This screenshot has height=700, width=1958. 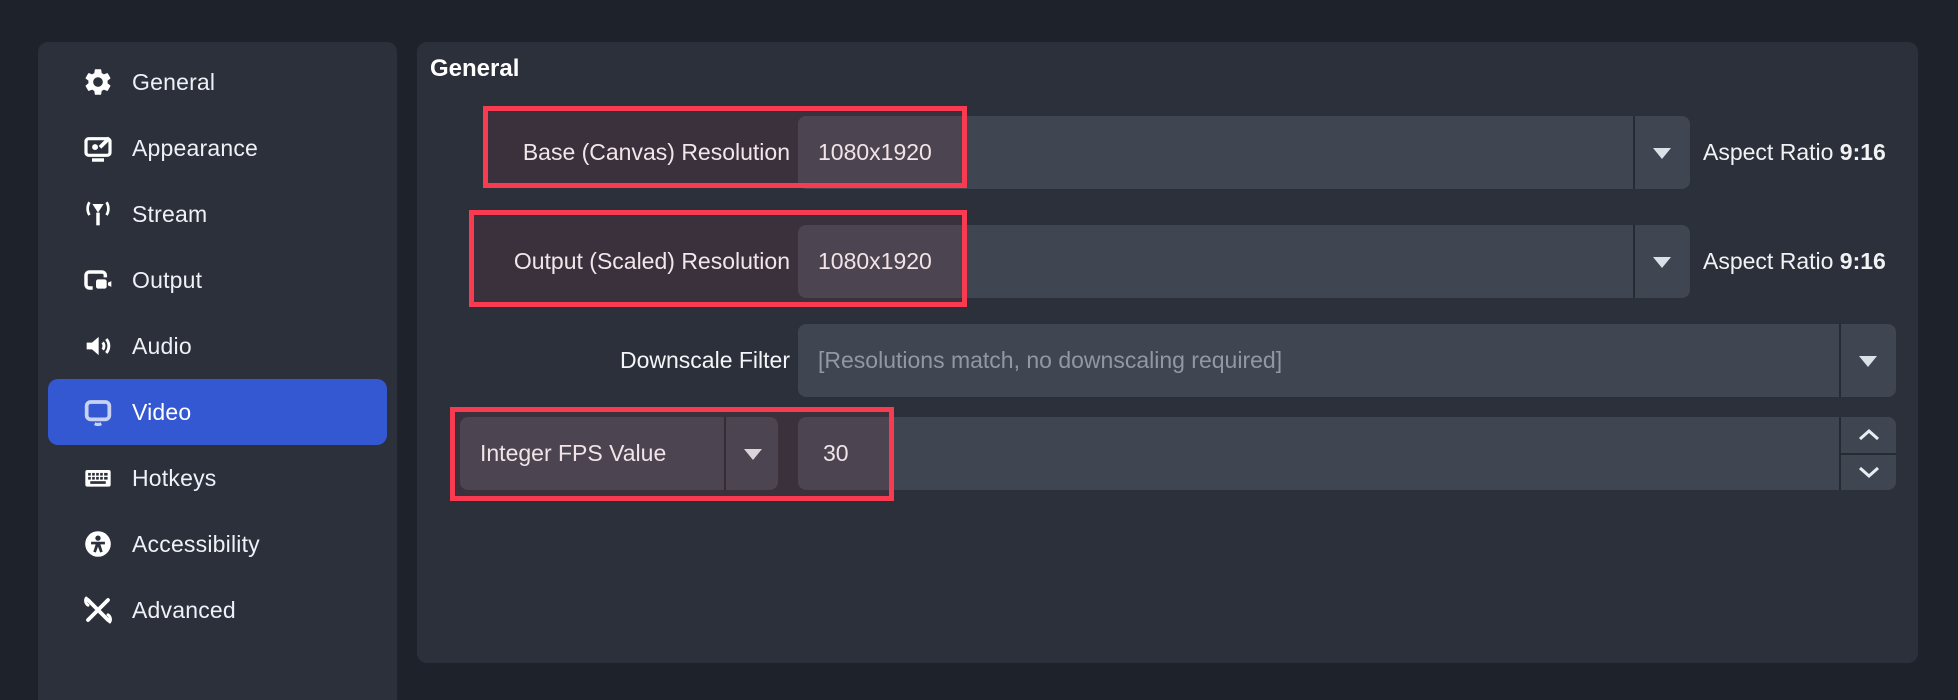 What do you see at coordinates (705, 360) in the screenshot?
I see `downscale-filter-label: Downscale Filter` at bounding box center [705, 360].